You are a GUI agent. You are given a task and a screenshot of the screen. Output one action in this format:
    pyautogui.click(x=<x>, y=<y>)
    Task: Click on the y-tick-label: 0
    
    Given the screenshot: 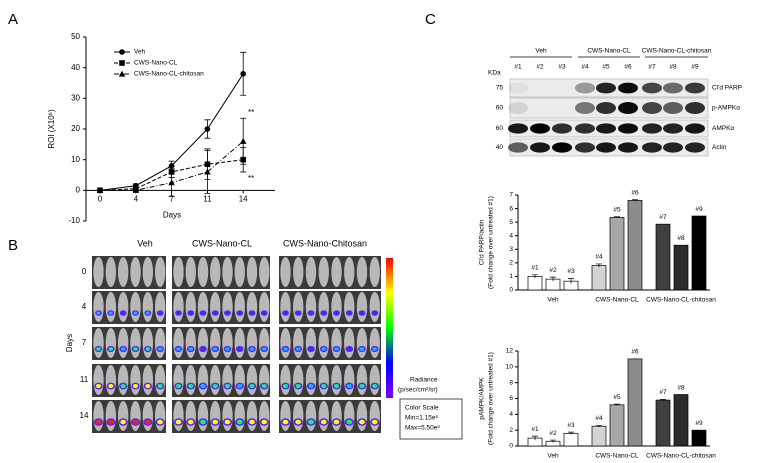 What is the action you would take?
    pyautogui.click(x=511, y=446)
    